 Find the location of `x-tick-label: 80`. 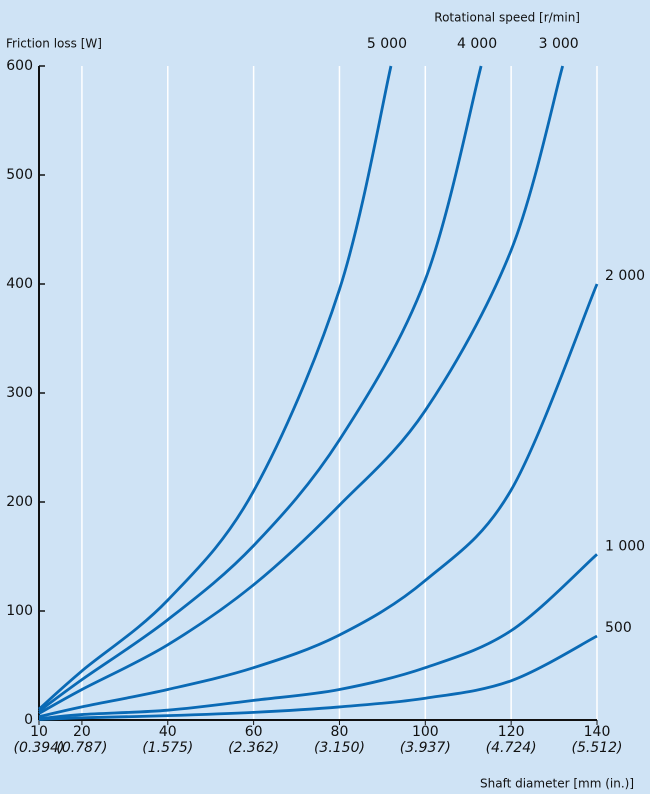

x-tick-label: 80 is located at coordinates (340, 732).